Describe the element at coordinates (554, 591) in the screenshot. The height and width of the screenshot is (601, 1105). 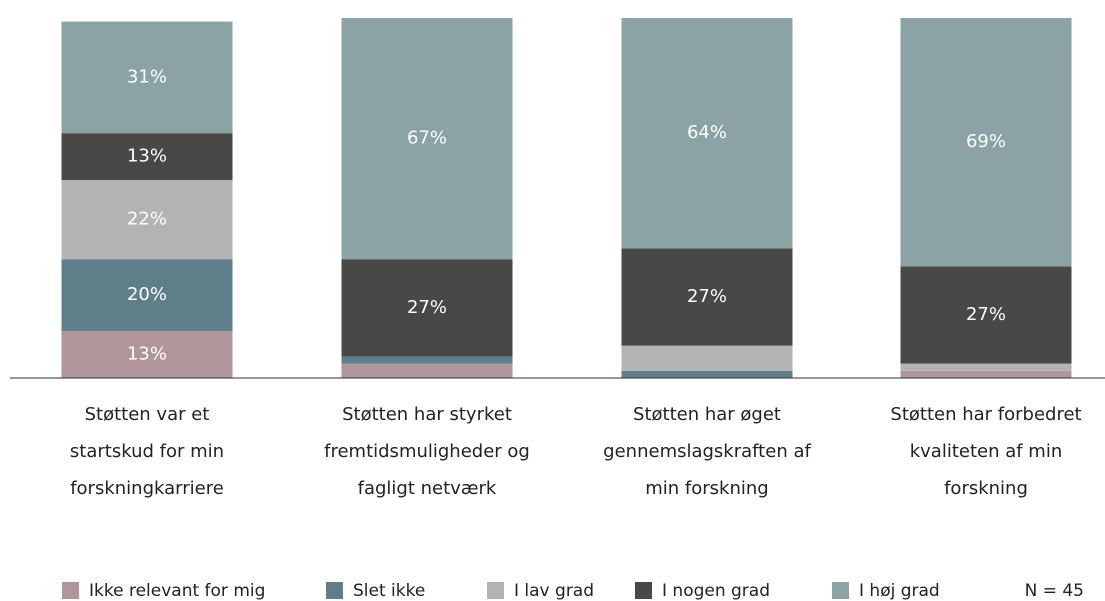
I see `legend-label: I lav grad` at that location.